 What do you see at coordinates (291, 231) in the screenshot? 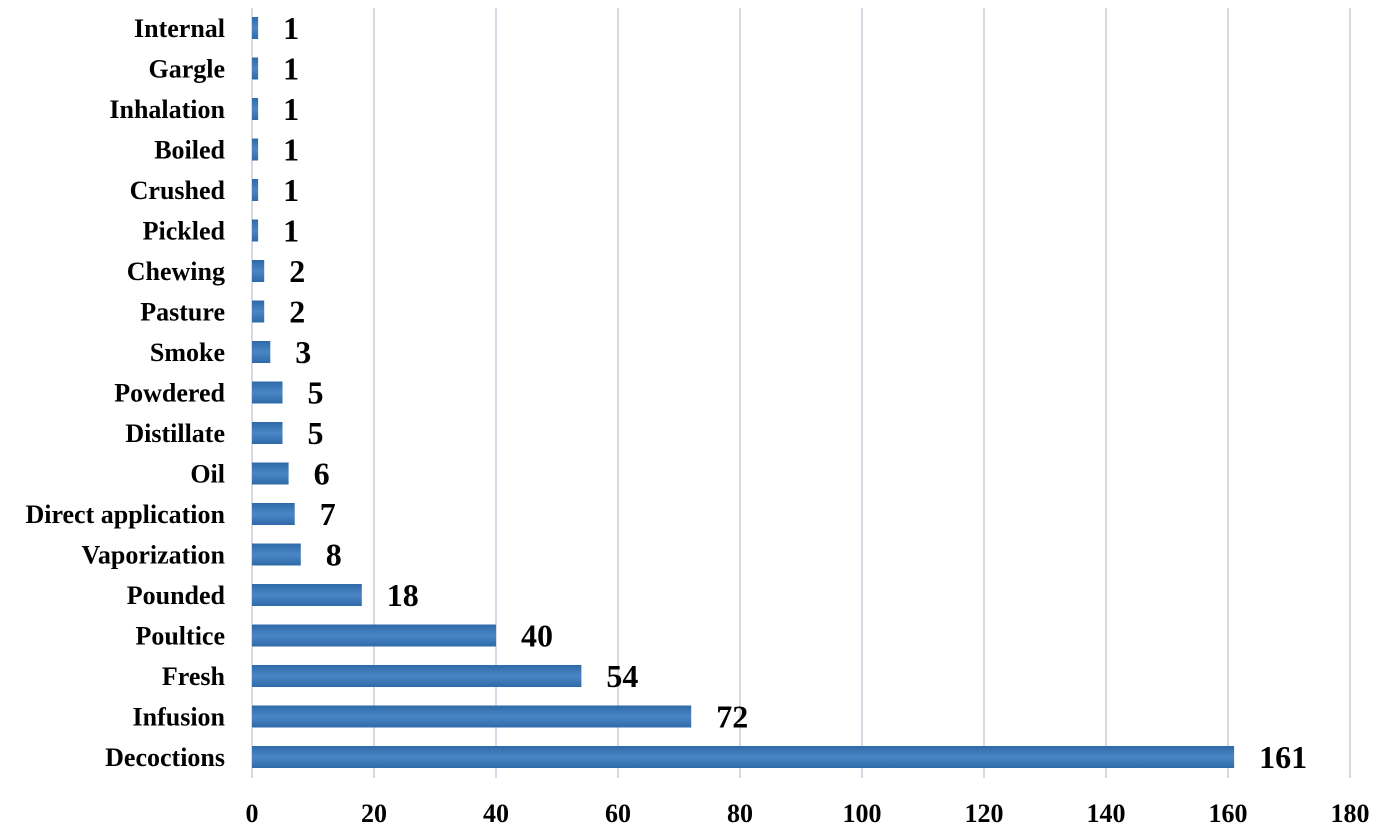
I see `value-label-pickled: 1` at bounding box center [291, 231].